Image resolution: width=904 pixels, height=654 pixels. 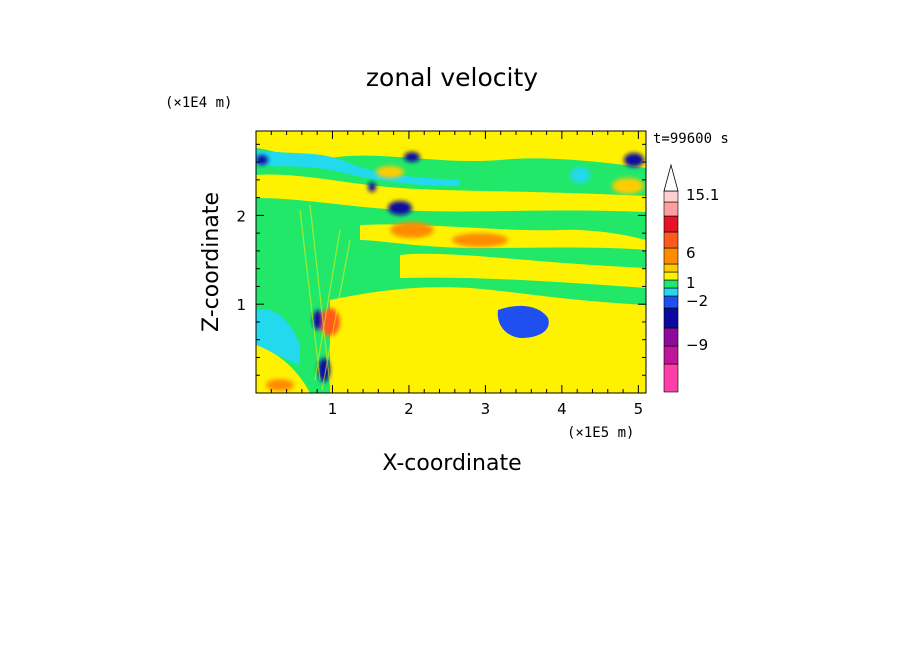 I want to click on x-tick-label: 3, so click(x=486, y=409).